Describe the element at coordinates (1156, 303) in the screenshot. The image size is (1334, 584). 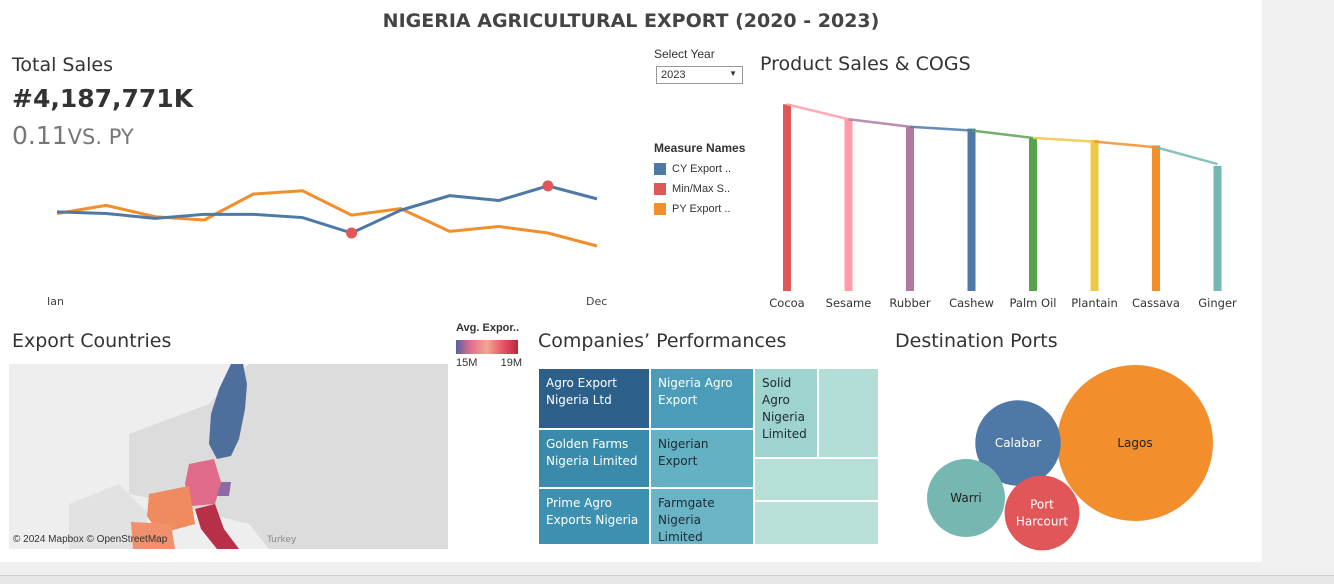
I see `bar-label-cassava: Cassava` at that location.